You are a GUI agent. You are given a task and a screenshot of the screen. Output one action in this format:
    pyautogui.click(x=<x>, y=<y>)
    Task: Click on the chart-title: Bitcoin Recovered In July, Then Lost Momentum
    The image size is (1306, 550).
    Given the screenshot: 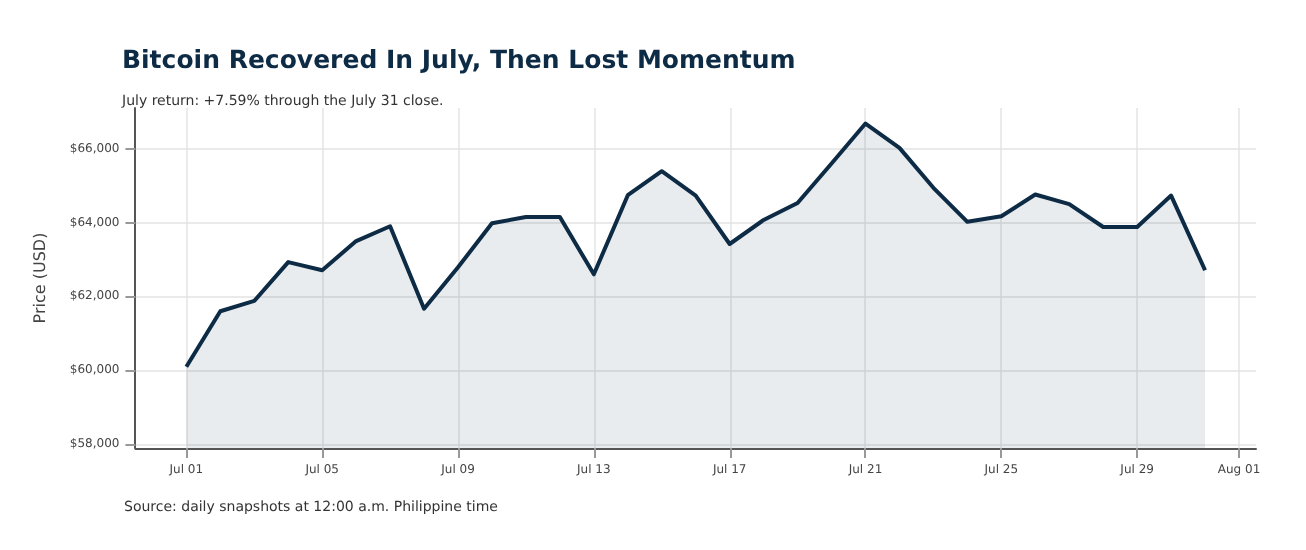 What is the action you would take?
    pyautogui.click(x=459, y=59)
    